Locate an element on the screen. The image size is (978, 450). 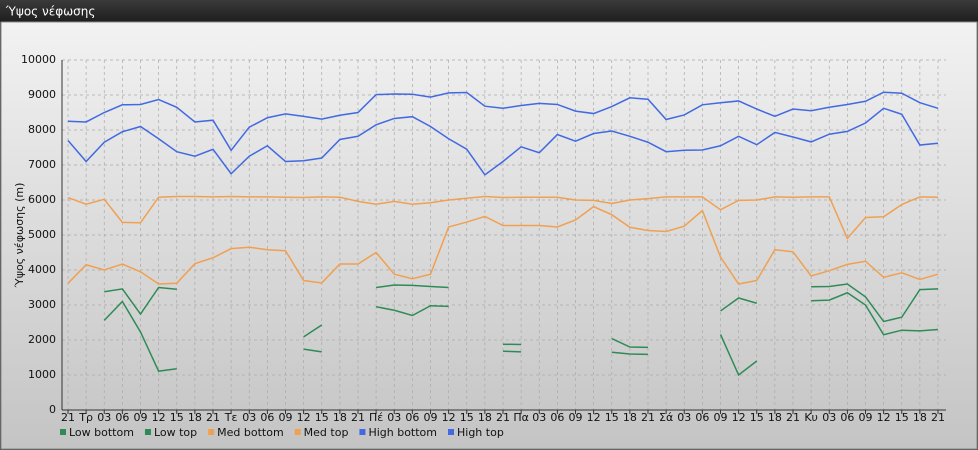
y-tick-label: 3000 is located at coordinates (42, 304).